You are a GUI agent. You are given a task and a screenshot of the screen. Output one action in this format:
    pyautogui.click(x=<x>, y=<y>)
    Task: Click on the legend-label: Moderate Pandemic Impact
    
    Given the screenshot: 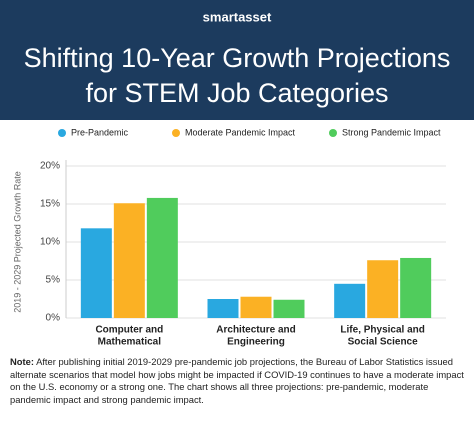 What is the action you would take?
    pyautogui.click(x=240, y=132)
    